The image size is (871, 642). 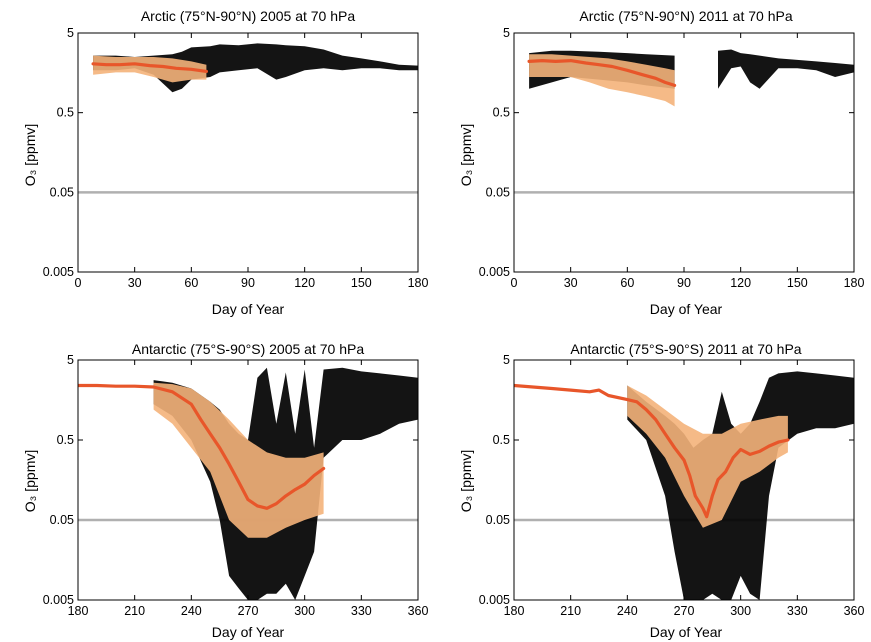 What do you see at coordinates (248, 16) in the screenshot?
I see `chart-title: Arctic (75°N-90°N) 2005 at 70 hPa` at bounding box center [248, 16].